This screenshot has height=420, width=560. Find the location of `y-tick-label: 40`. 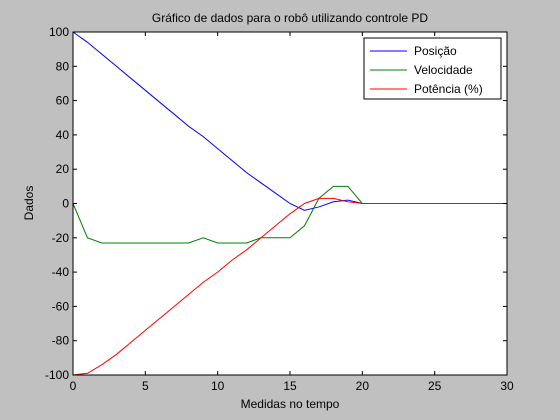

y-tick-label: 40 is located at coordinates (63, 135).